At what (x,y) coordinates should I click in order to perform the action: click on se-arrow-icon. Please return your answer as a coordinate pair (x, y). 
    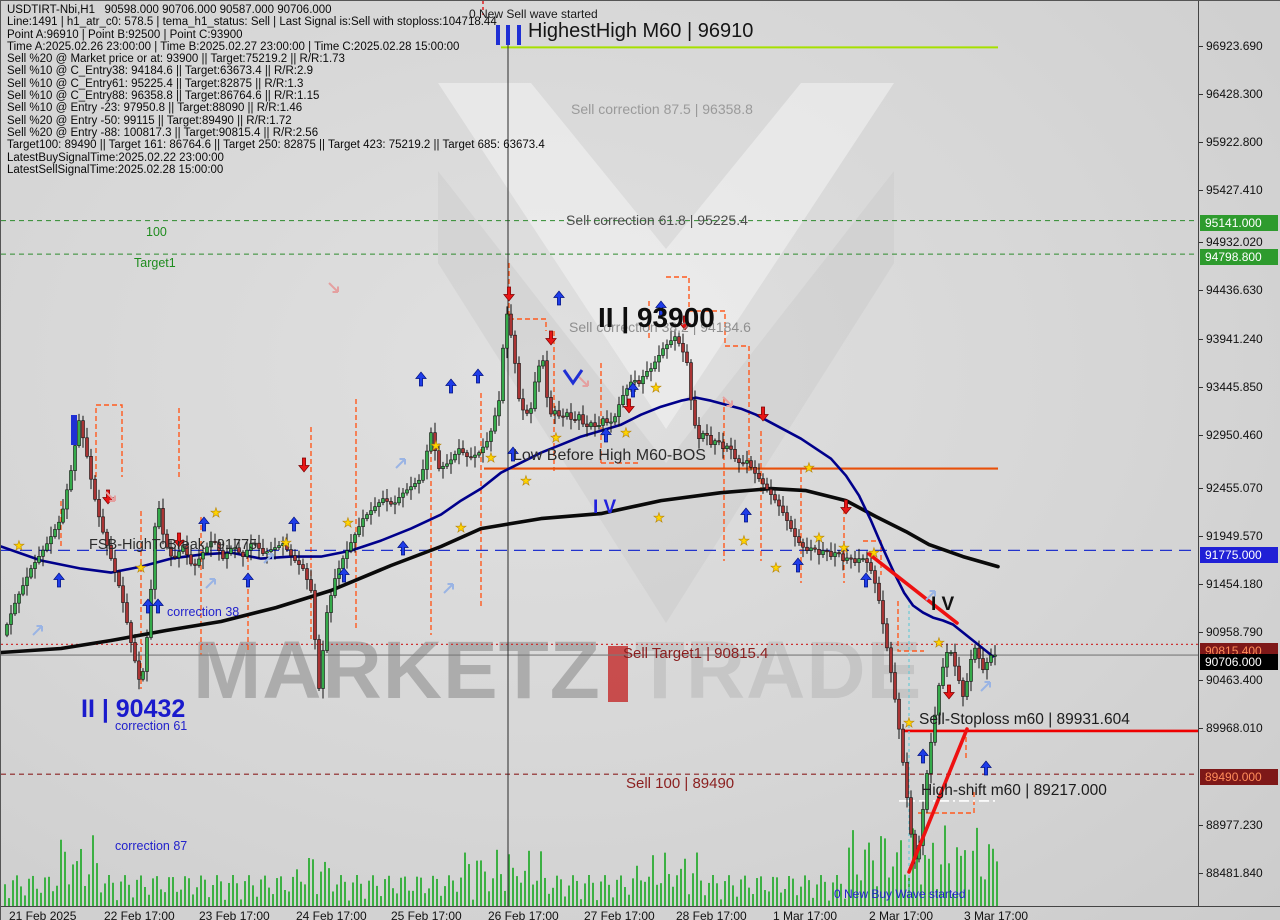
    Looking at the image, I should click on (333, 287).